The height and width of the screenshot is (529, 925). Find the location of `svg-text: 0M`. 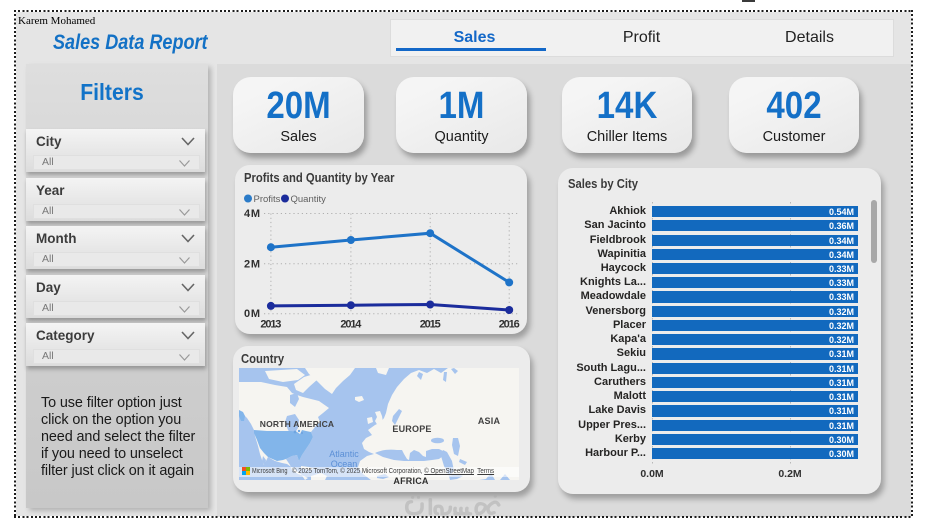

svg-text: 0M is located at coordinates (252, 314).